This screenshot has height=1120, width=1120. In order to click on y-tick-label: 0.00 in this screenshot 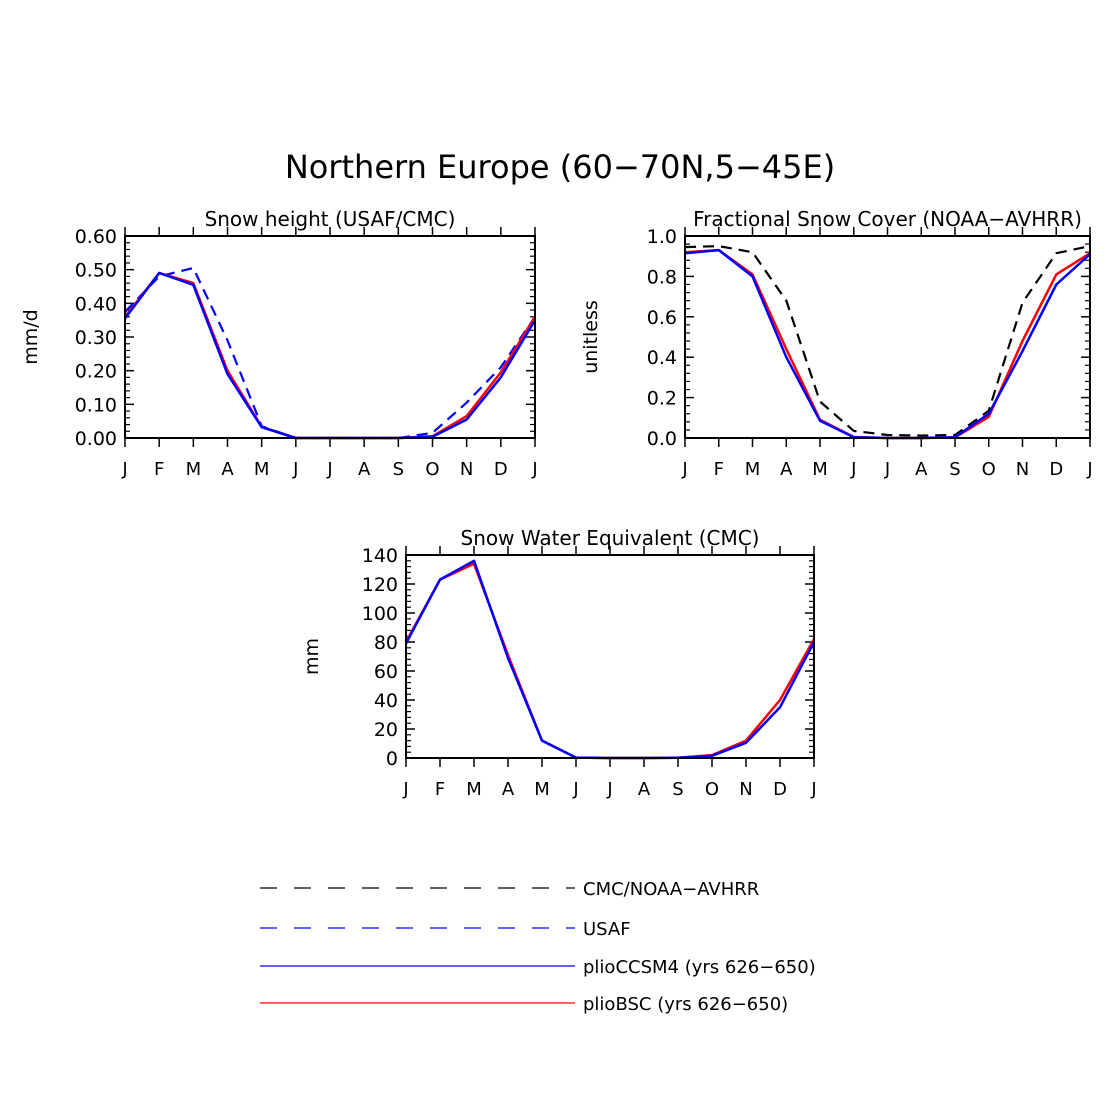, I will do `click(96, 439)`.